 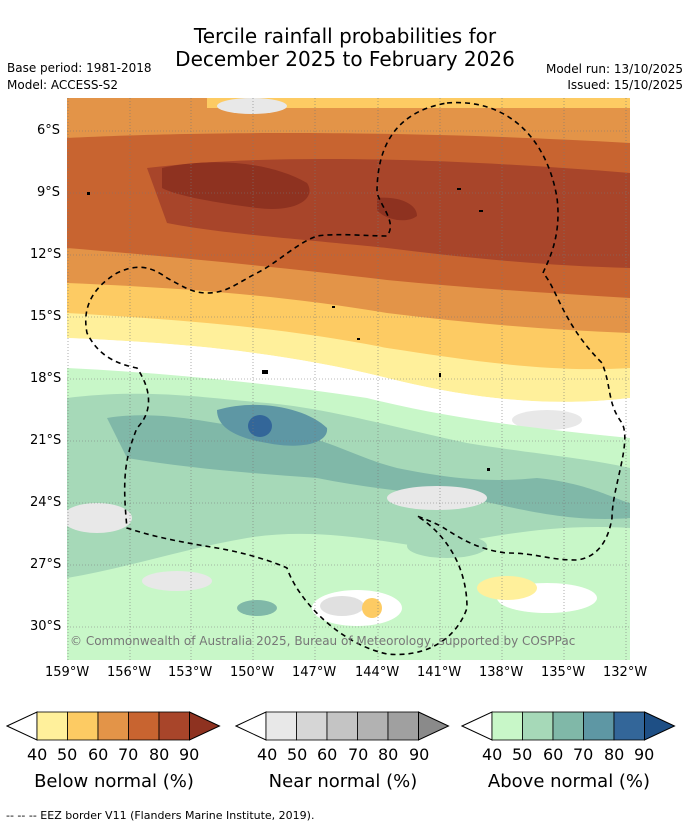 I want to click on below-tick: 70, so click(x=128, y=754).